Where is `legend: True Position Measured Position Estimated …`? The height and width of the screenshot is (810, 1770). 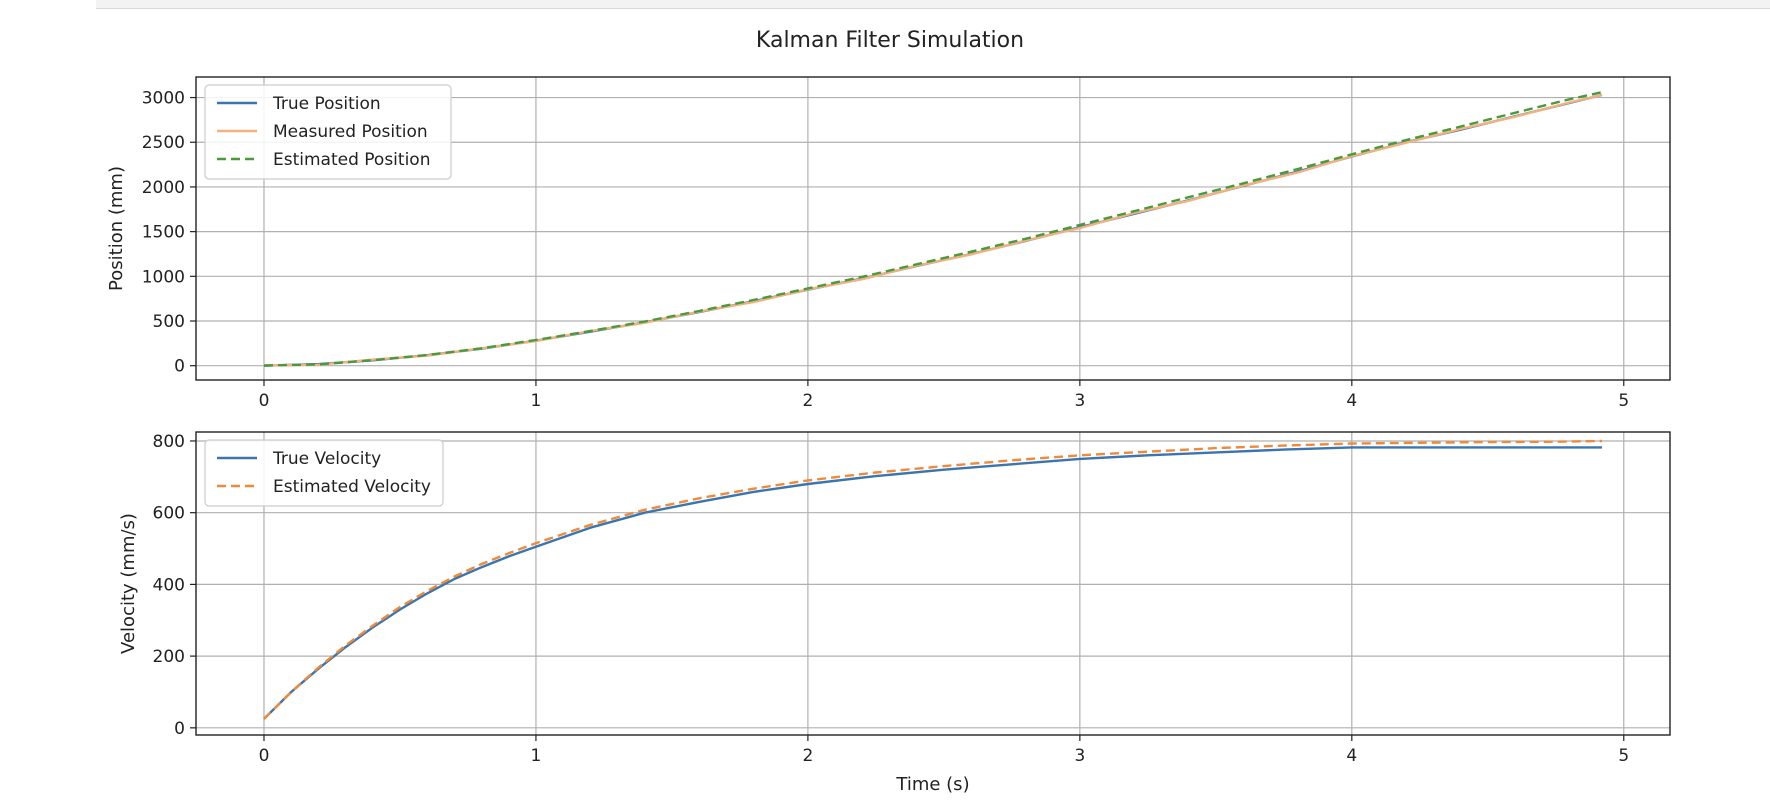
legend: True Position Measured Position Estimated … is located at coordinates (328, 132).